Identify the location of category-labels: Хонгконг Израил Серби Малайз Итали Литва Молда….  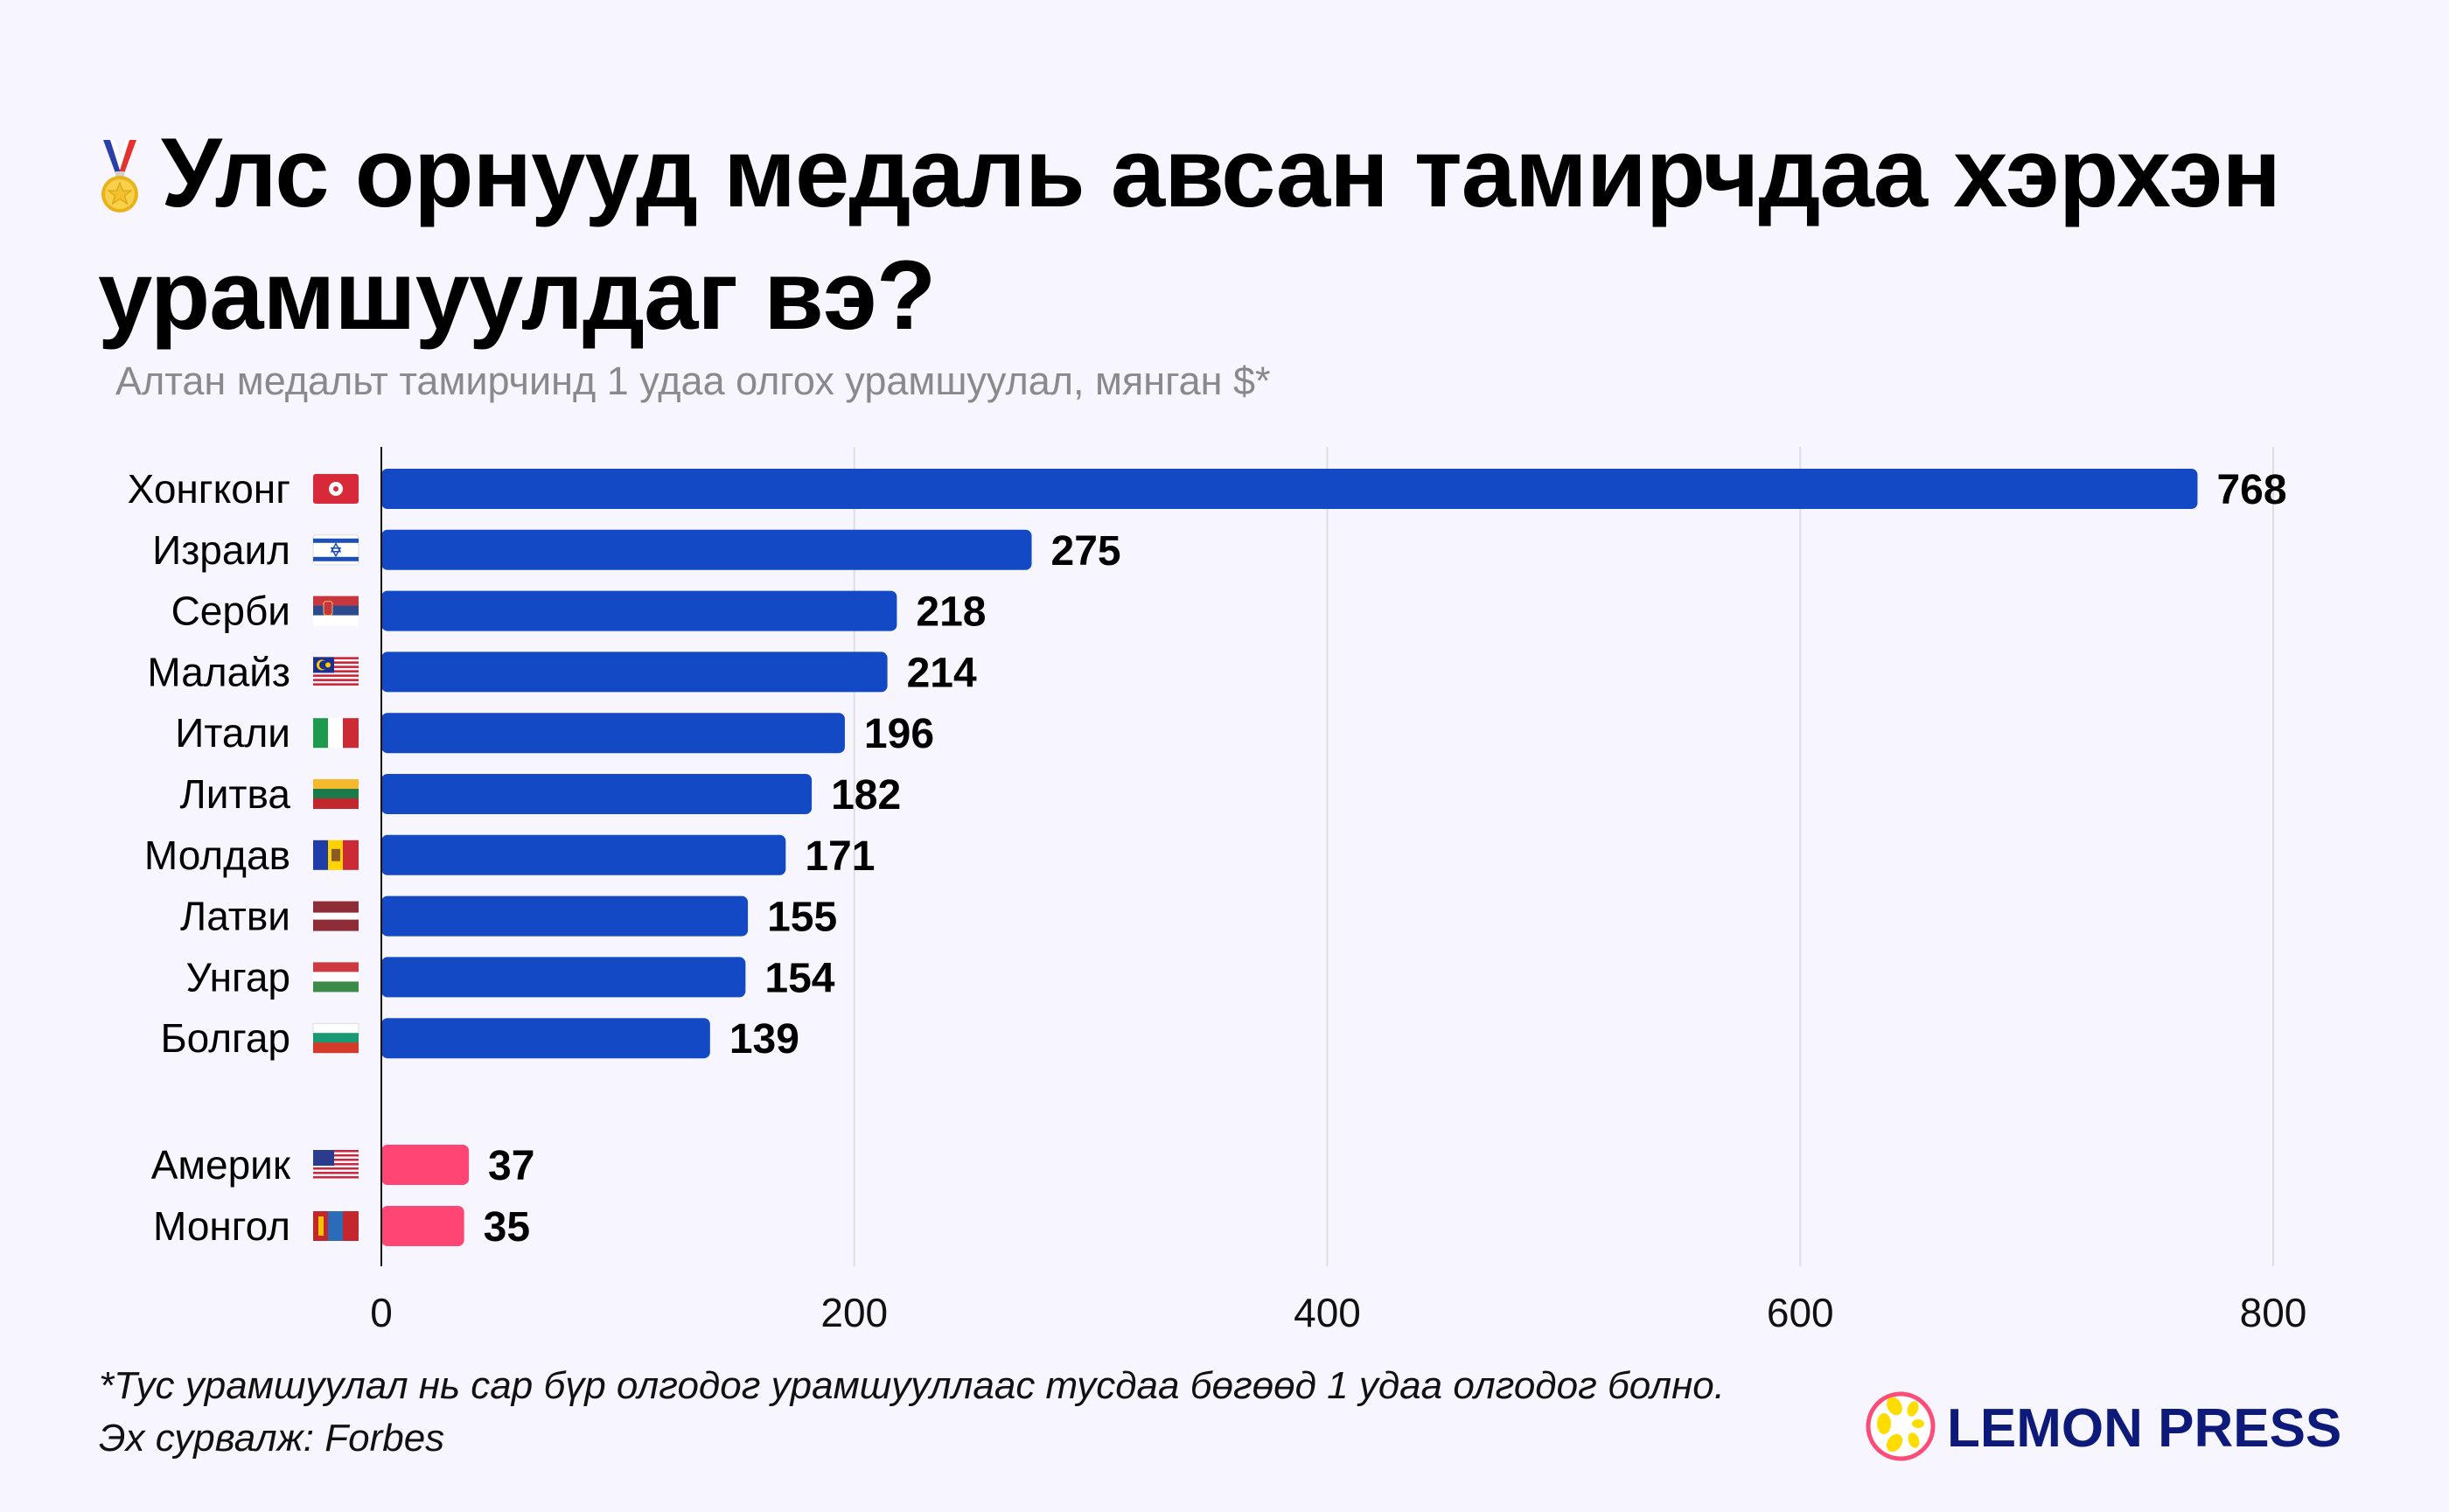
(209, 858).